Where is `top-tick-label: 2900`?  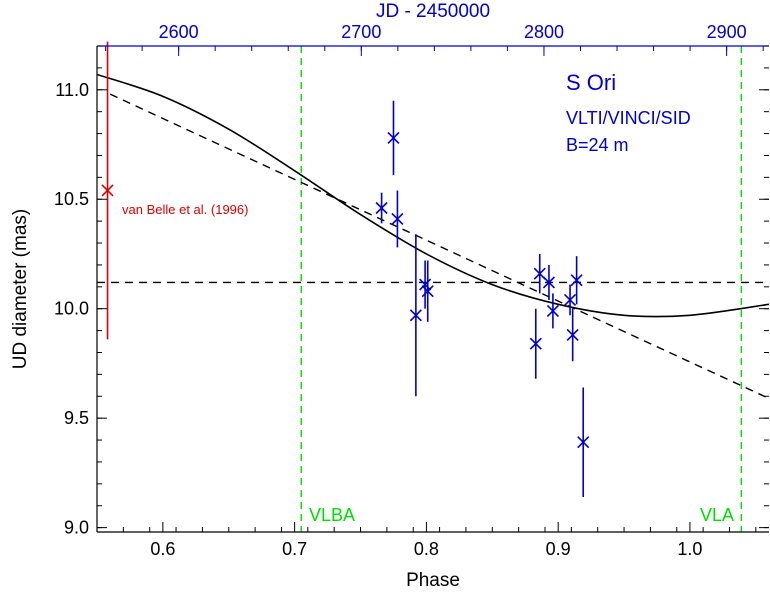 top-tick-label: 2900 is located at coordinates (727, 32).